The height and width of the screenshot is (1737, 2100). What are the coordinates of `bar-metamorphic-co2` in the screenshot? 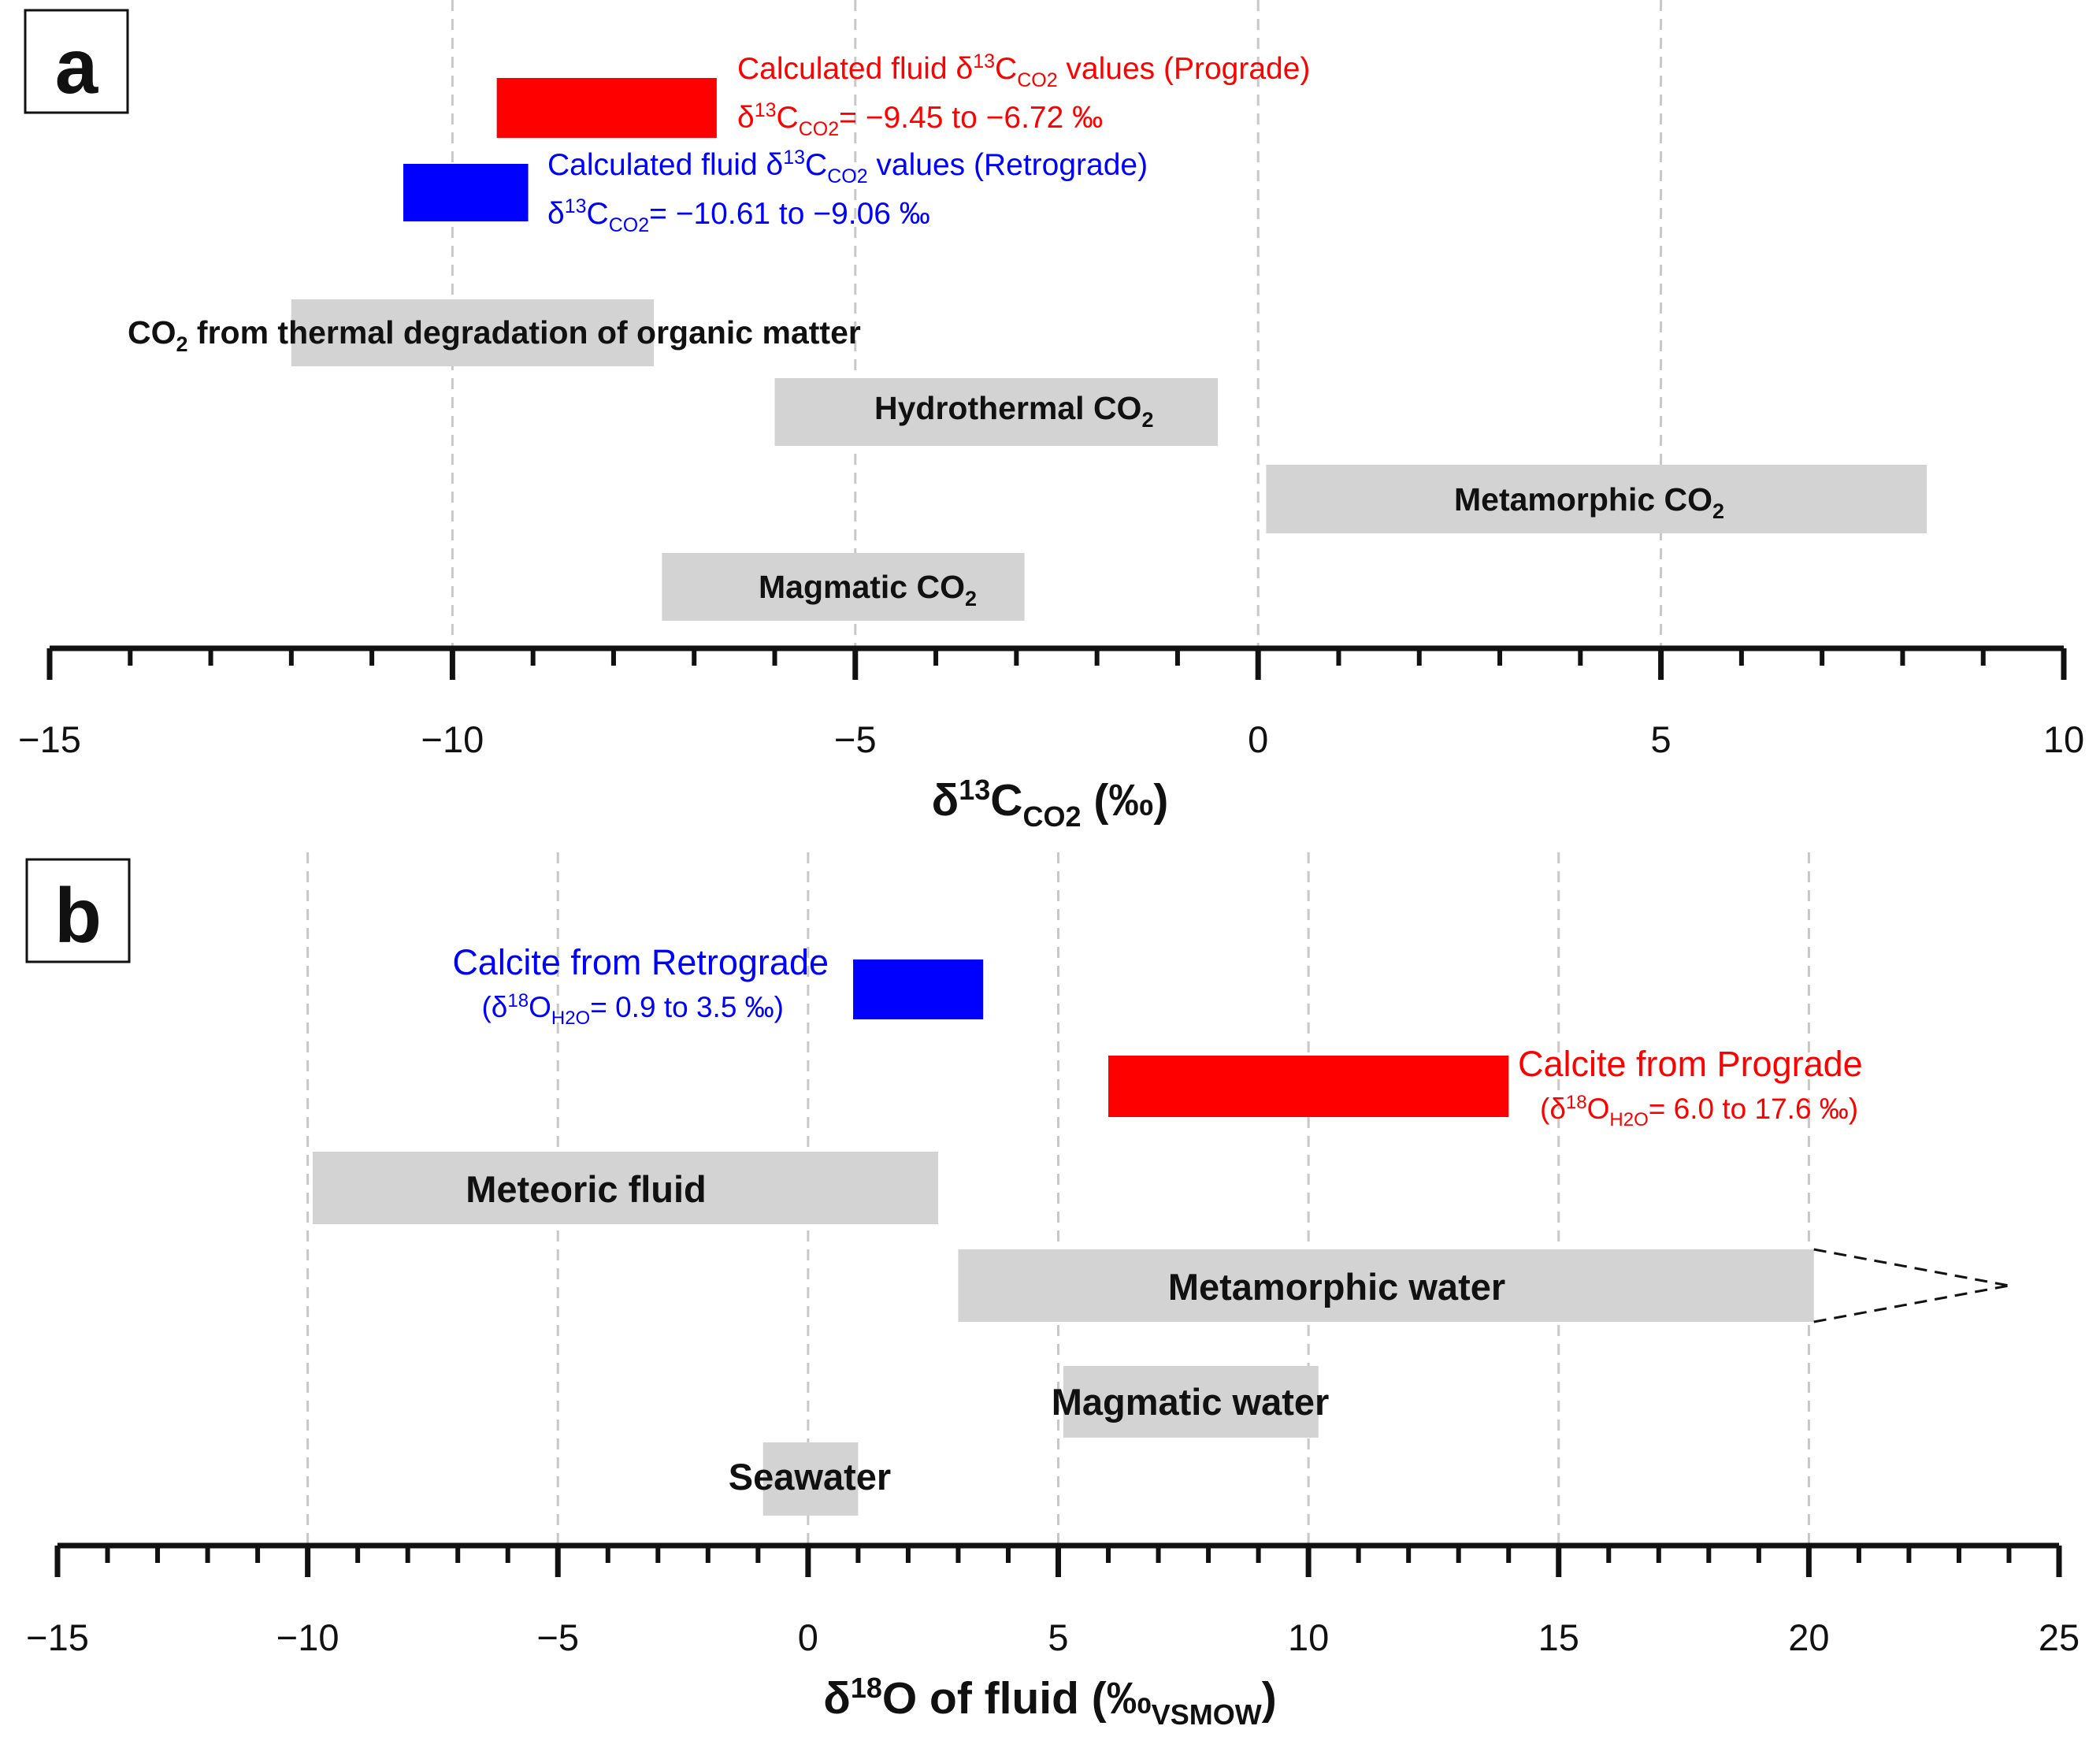 It's located at (1596, 499).